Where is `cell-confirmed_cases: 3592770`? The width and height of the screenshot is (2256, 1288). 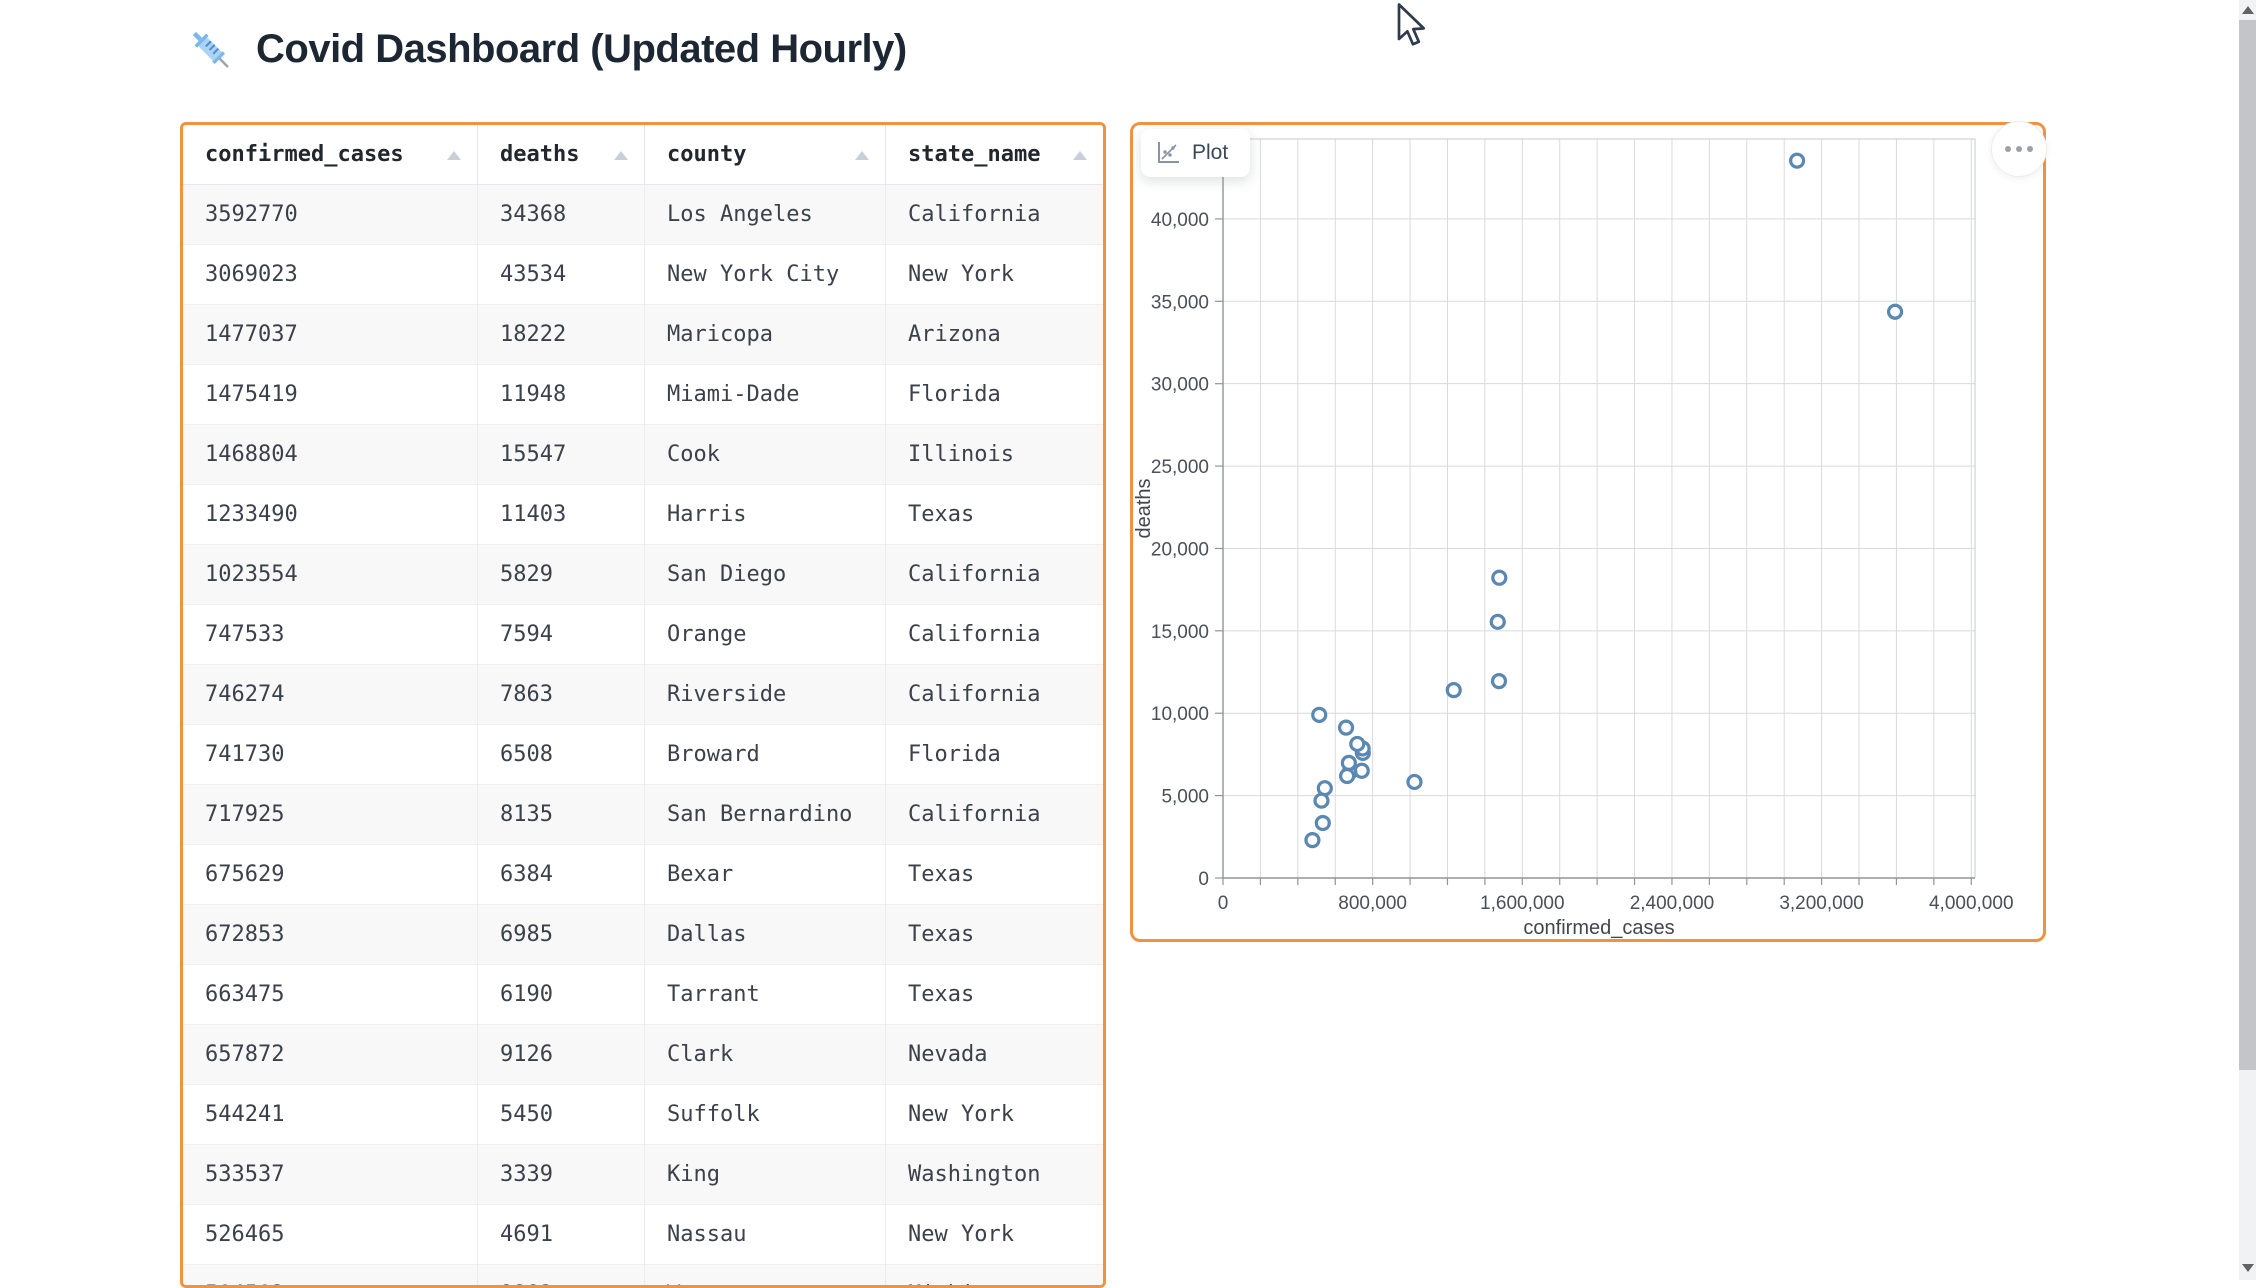
cell-confirmed_cases: 3592770 is located at coordinates (330, 215).